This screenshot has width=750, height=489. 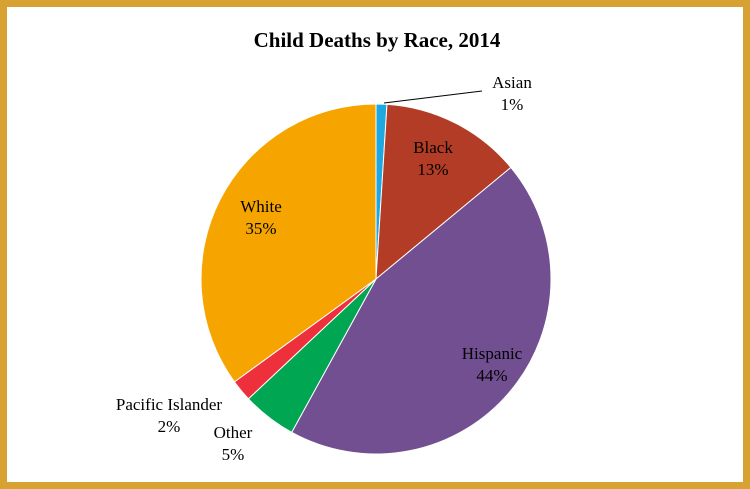 What do you see at coordinates (260, 228) in the screenshot?
I see `slice-value-white: 35%` at bounding box center [260, 228].